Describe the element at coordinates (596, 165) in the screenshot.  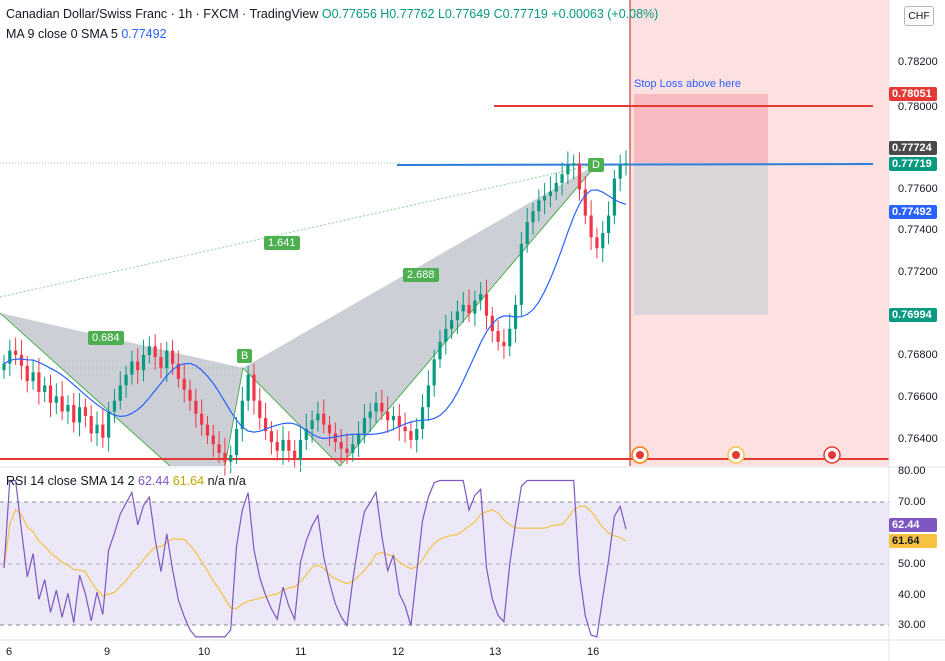
I see `pattern-label-d: D` at that location.